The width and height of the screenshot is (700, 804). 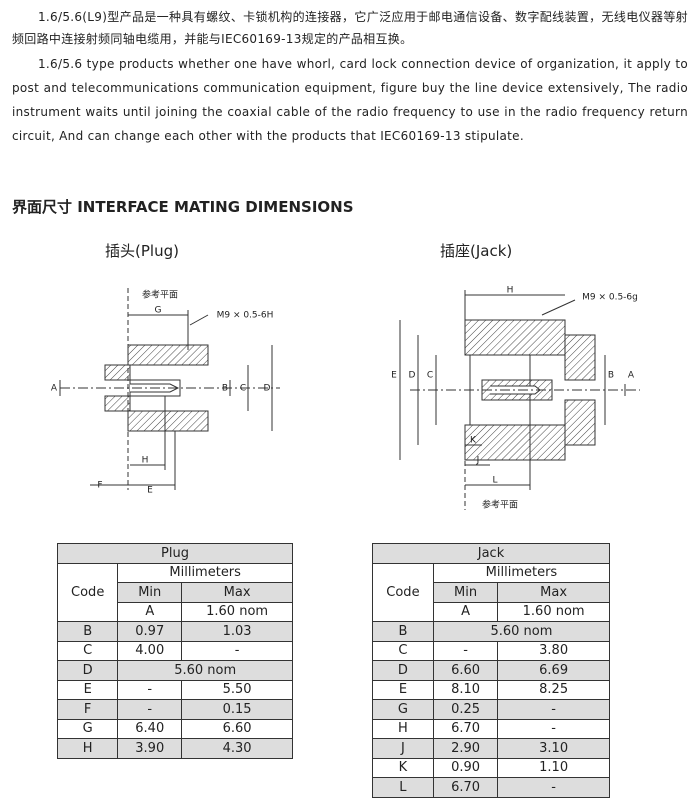 What do you see at coordinates (553, 650) in the screenshot?
I see `table-cell: 3.80` at bounding box center [553, 650].